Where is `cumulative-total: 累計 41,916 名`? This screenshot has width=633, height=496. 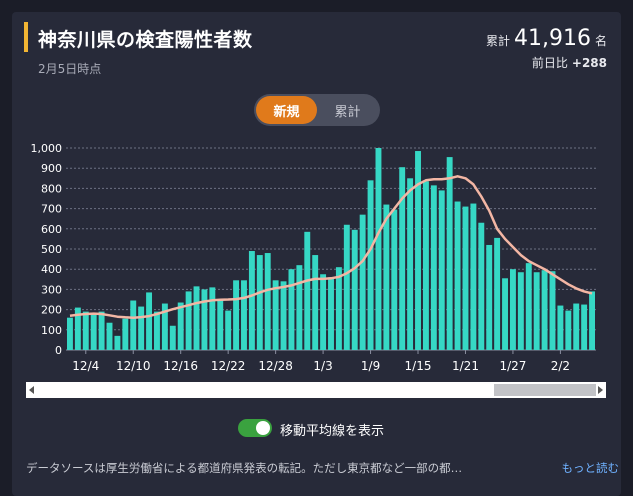
cumulative-total: 累計 41,916 名 is located at coordinates (546, 38).